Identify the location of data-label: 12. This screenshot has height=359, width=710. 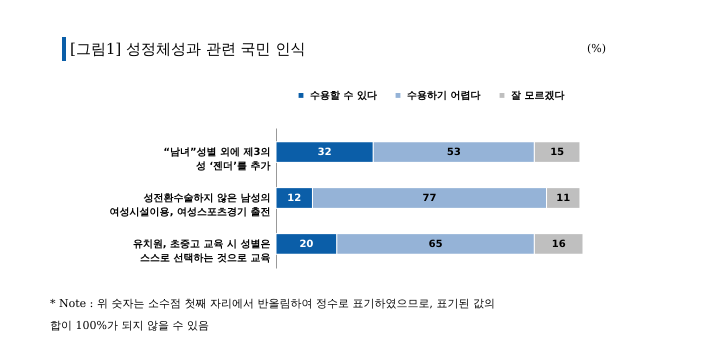
(294, 198).